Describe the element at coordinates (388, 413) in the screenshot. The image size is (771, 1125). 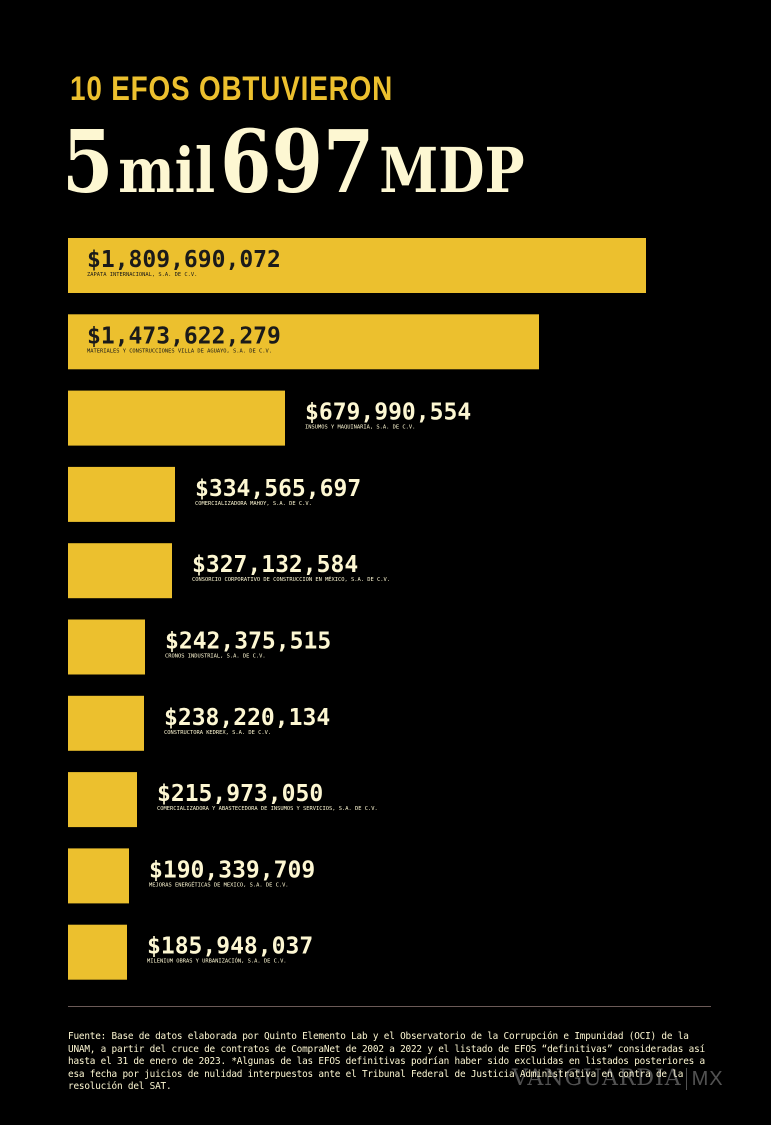
I see `bar-value-label: $679,990,554` at that location.